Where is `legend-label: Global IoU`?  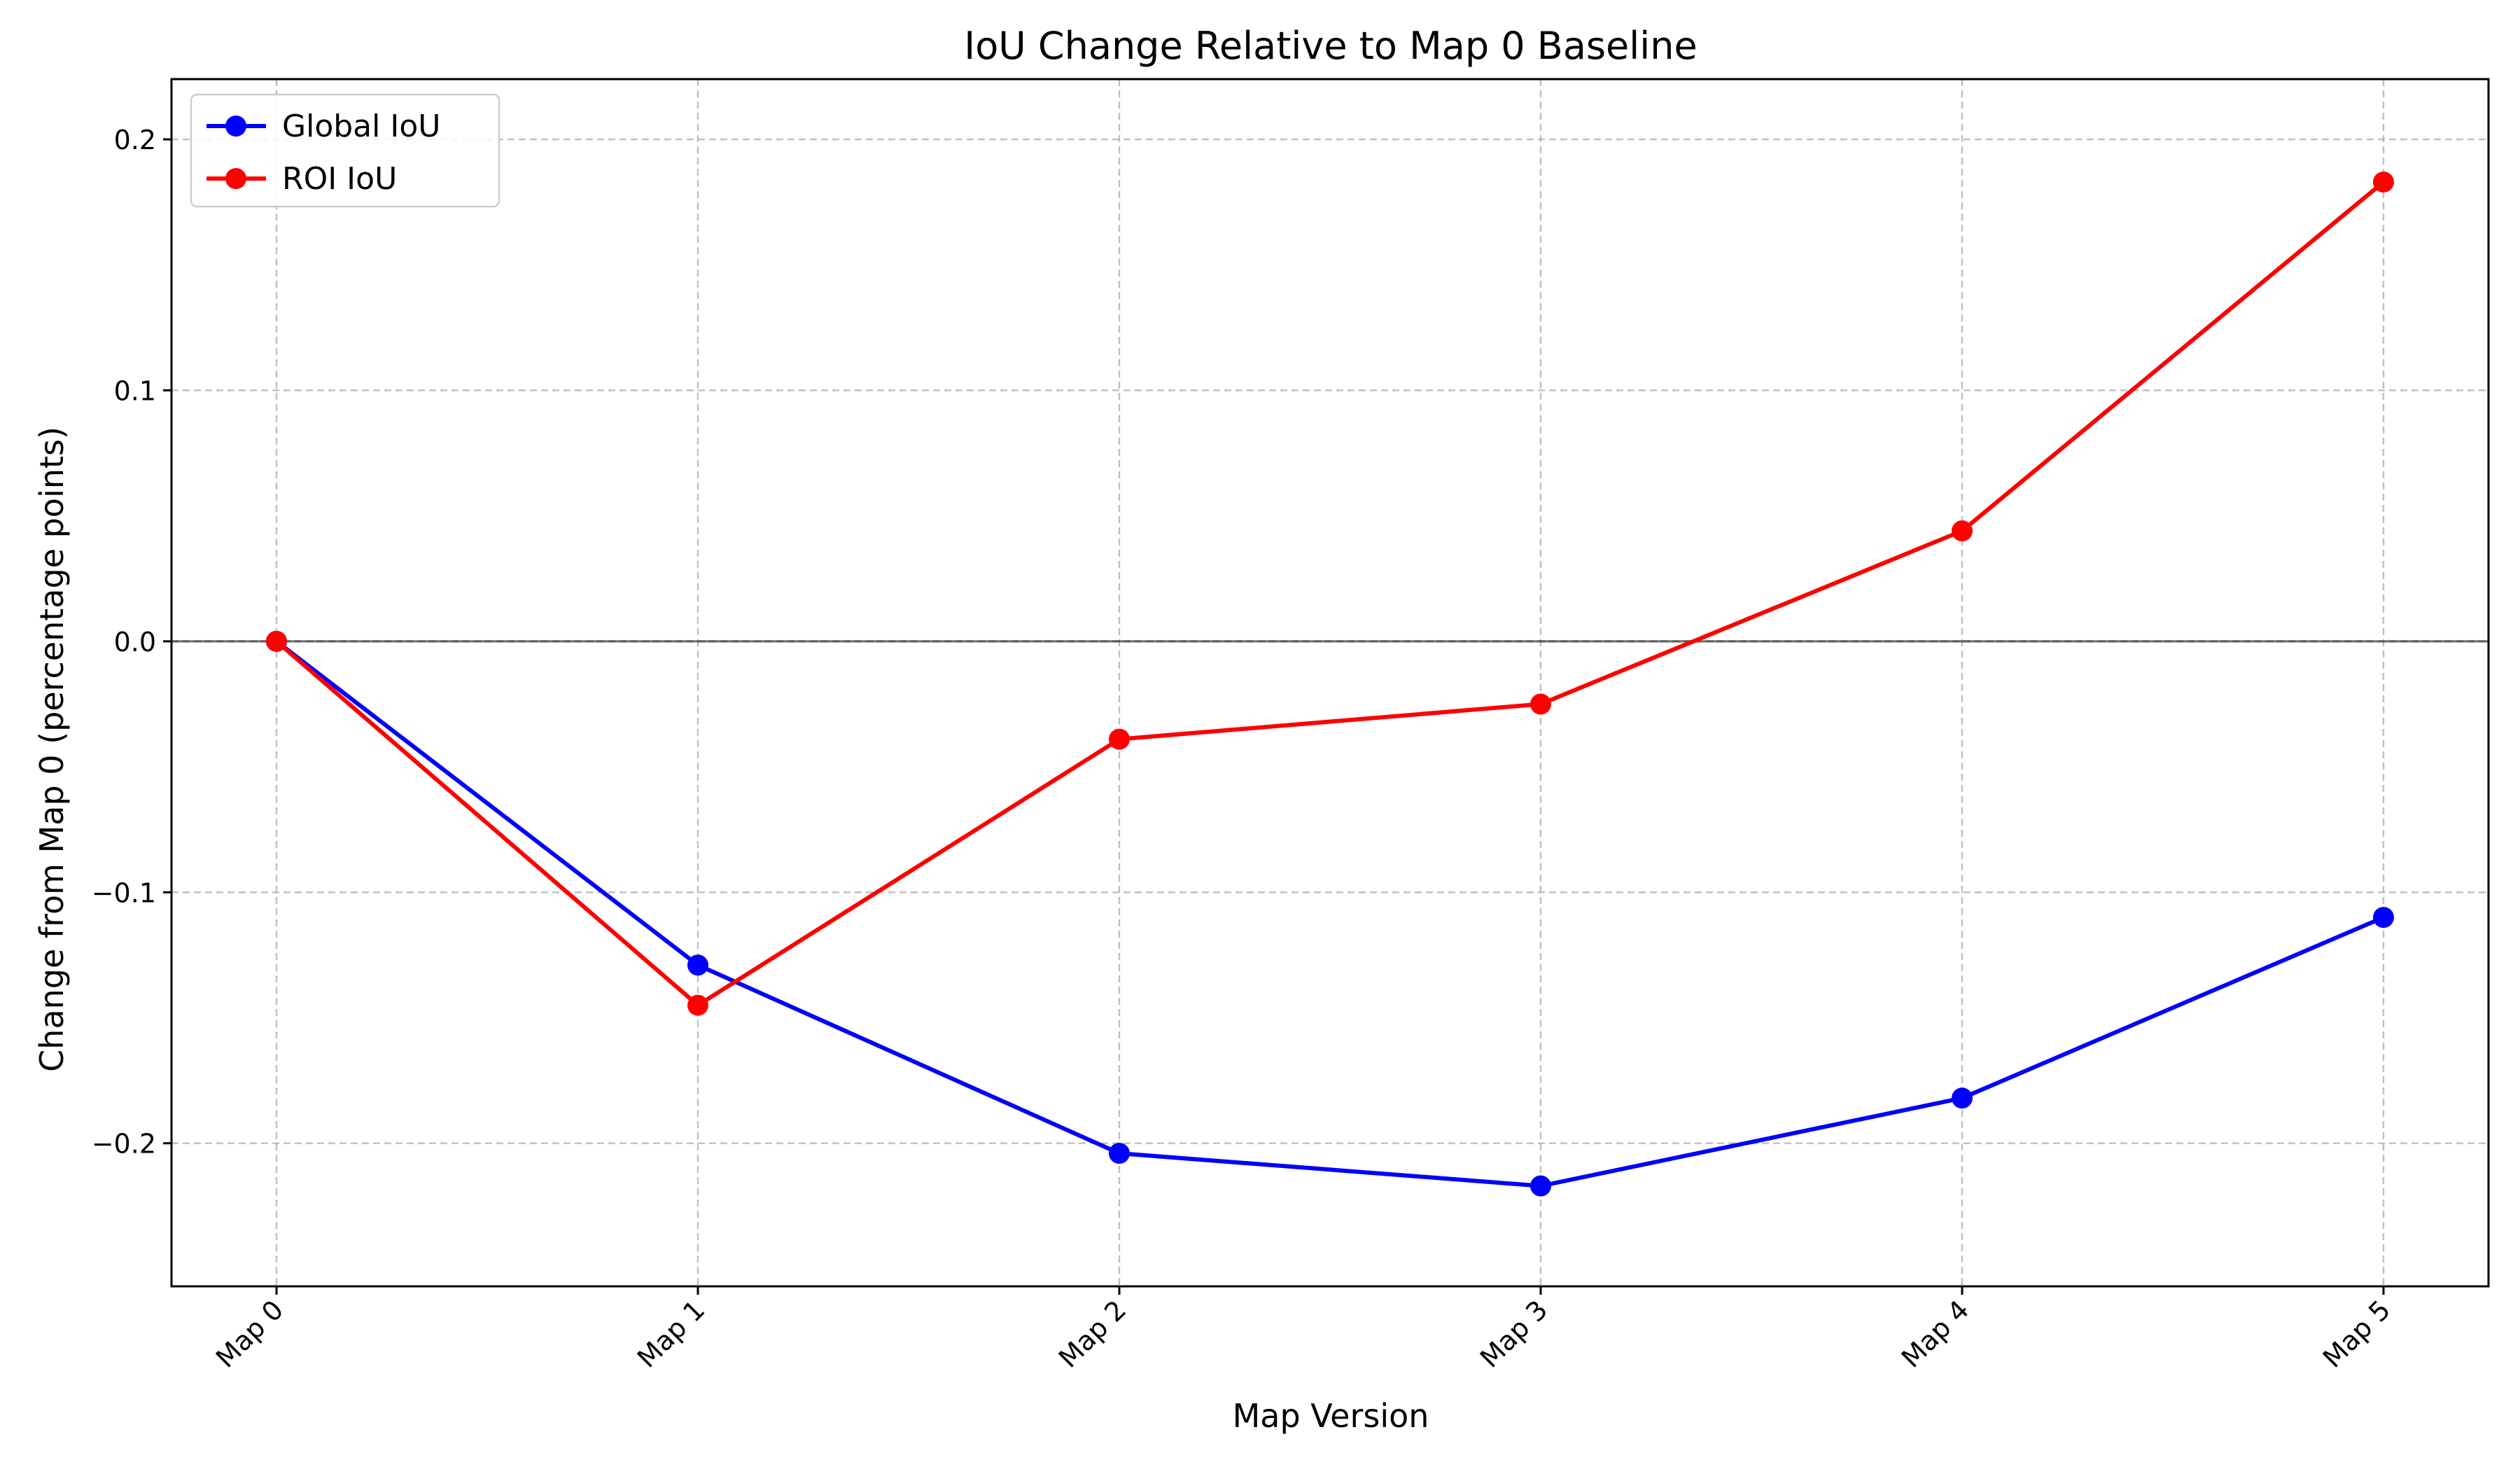
legend-label: Global IoU is located at coordinates (361, 126).